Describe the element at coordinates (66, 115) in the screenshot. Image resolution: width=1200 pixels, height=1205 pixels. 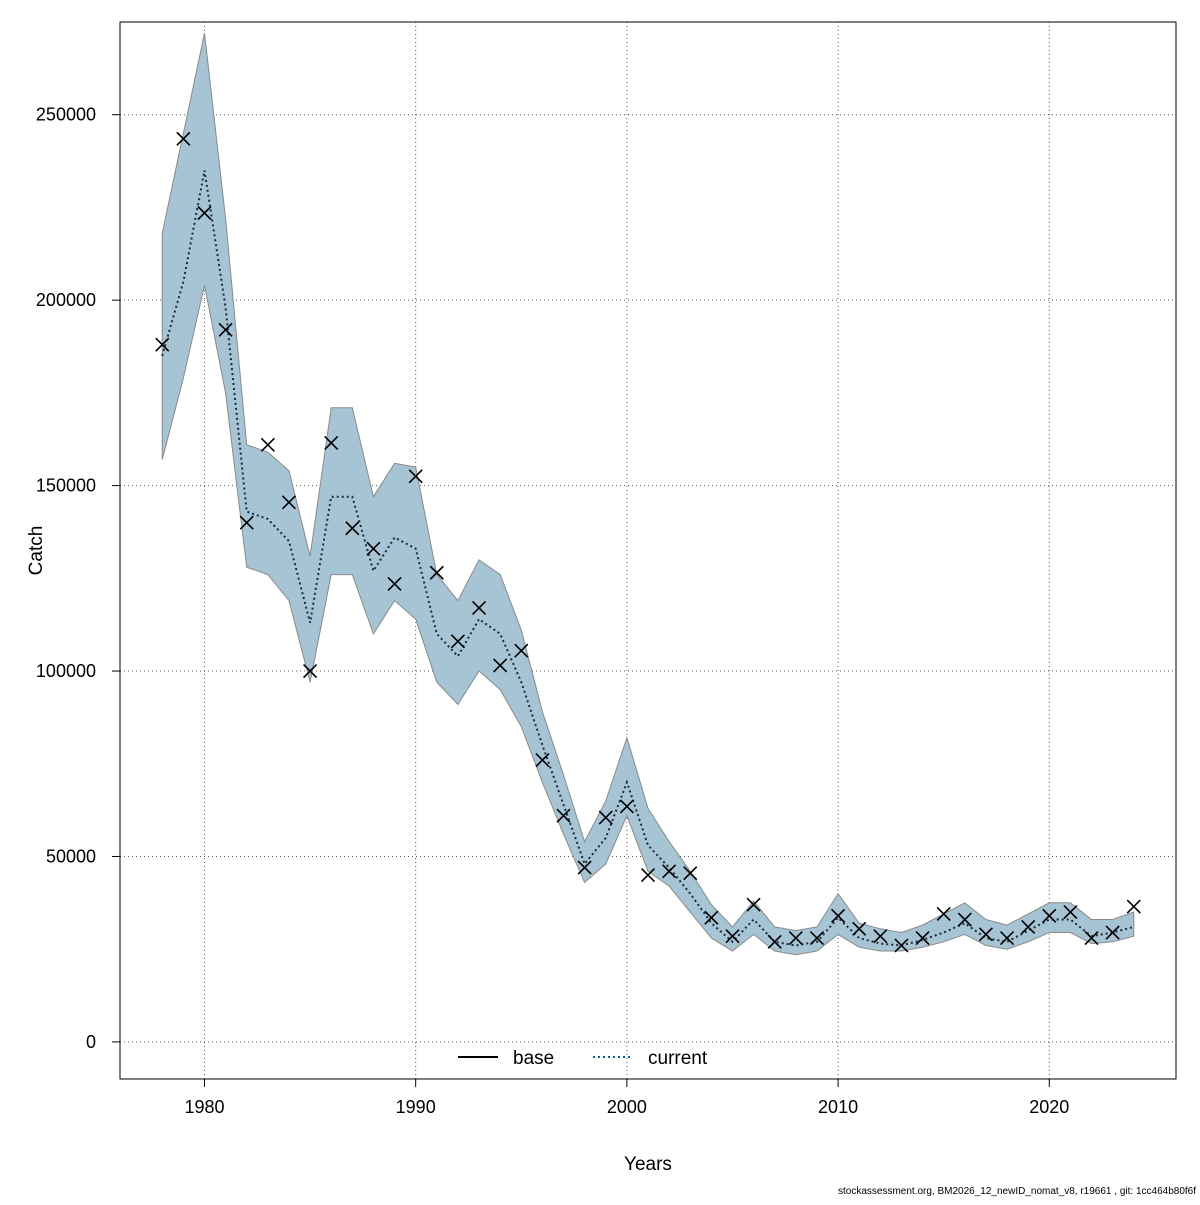
I see `y-tick-label: 250000` at that location.